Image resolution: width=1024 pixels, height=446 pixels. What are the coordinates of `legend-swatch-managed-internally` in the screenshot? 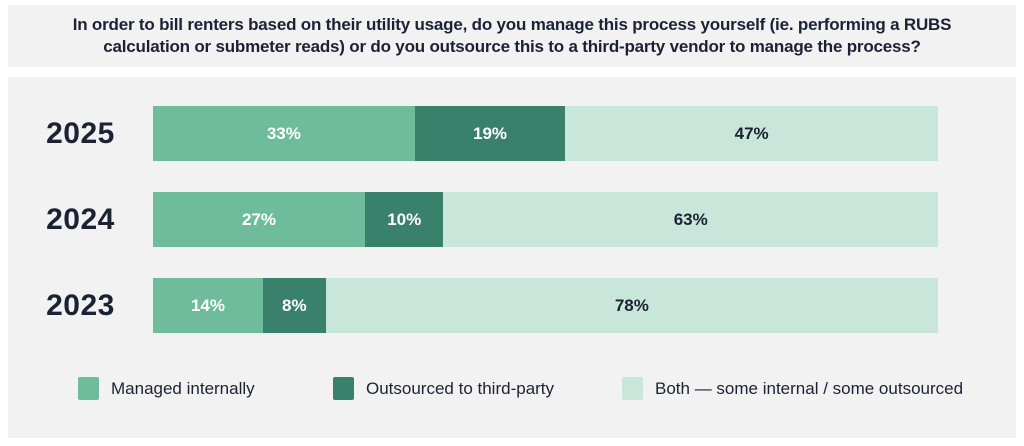 It's located at (88, 388).